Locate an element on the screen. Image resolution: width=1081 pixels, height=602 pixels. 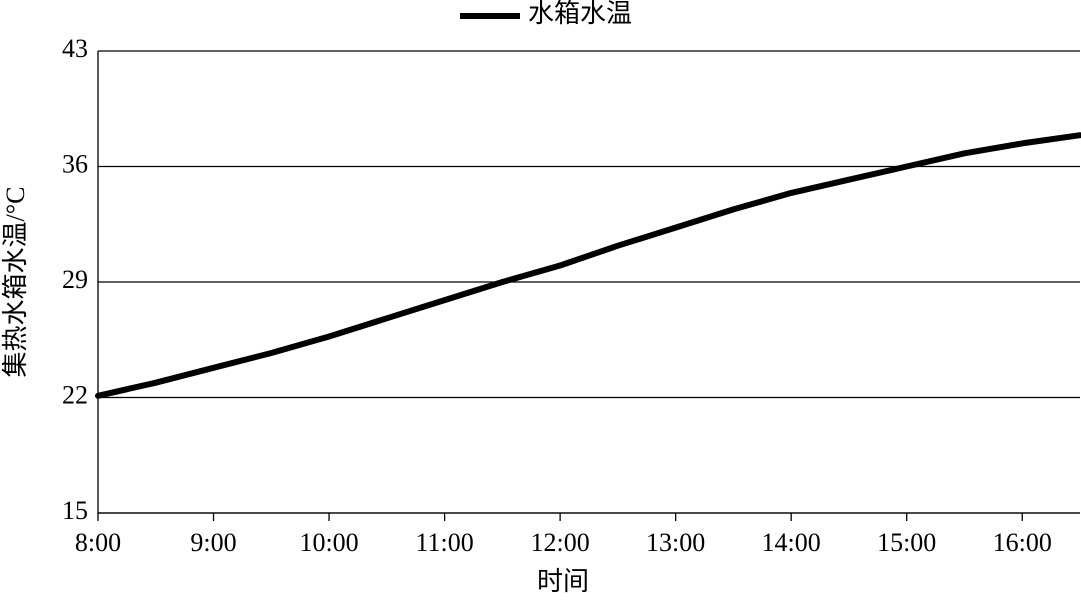
x-tick-label: 16:00 is located at coordinates (1022, 542).